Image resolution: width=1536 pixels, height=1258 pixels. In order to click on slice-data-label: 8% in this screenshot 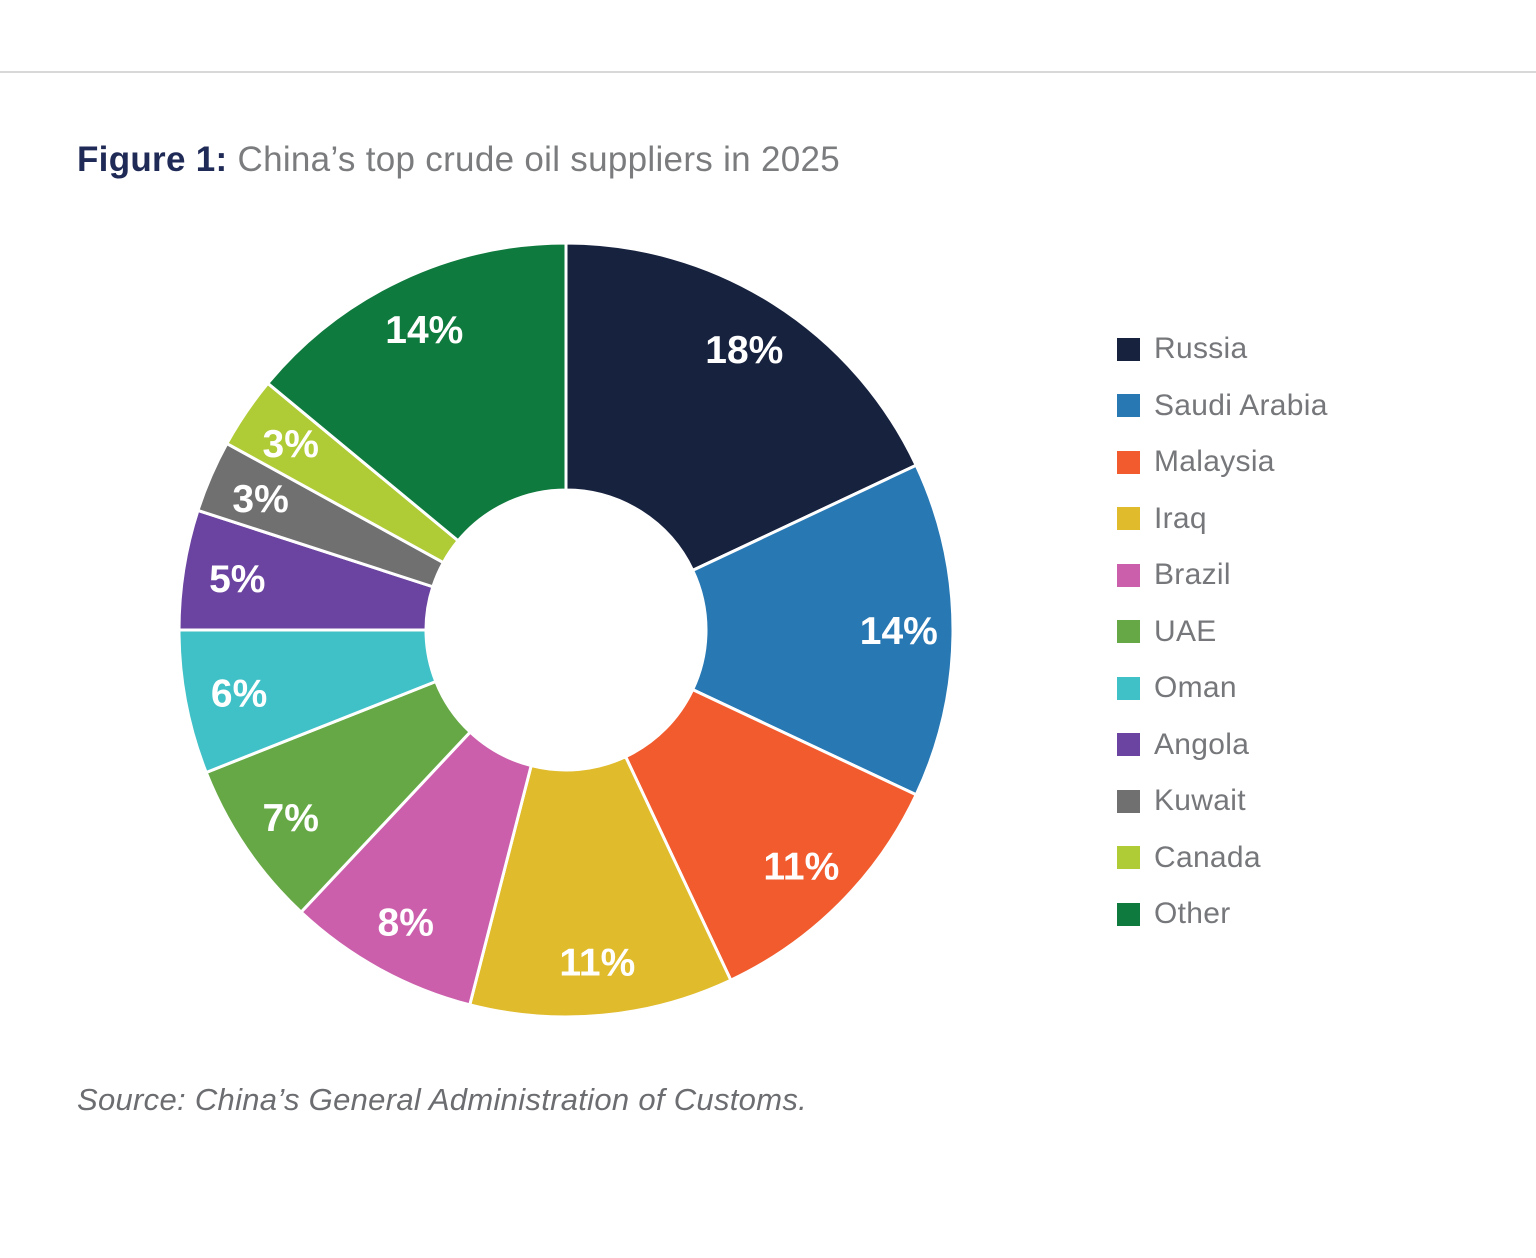, I will do `click(406, 923)`.